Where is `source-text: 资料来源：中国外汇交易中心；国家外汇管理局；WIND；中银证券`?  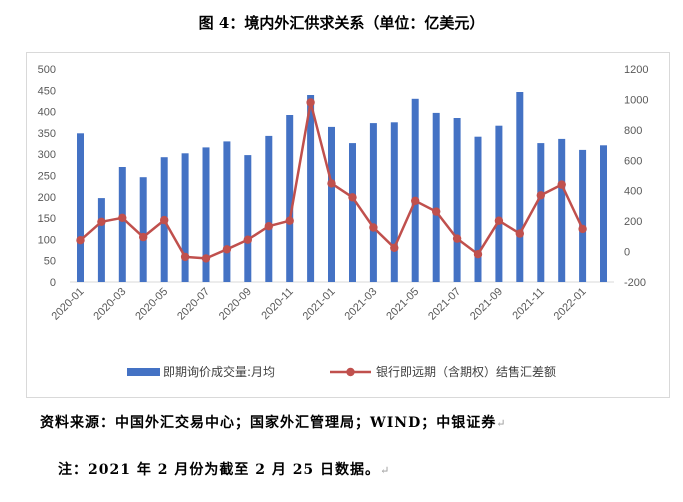 source-text: 资料来源：中国外汇交易中心；国家外汇管理局；WIND；中银证券 is located at coordinates (268, 423).